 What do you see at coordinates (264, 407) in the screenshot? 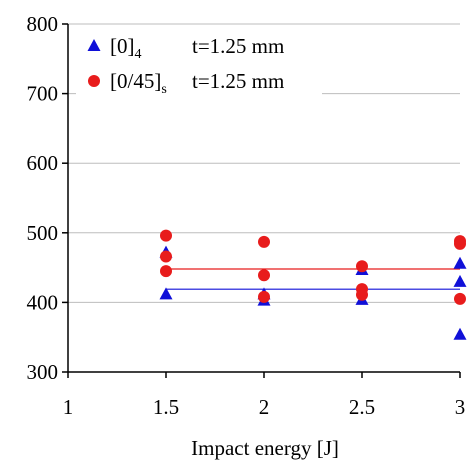
I see `x-tick-label-2: 2` at bounding box center [264, 407].